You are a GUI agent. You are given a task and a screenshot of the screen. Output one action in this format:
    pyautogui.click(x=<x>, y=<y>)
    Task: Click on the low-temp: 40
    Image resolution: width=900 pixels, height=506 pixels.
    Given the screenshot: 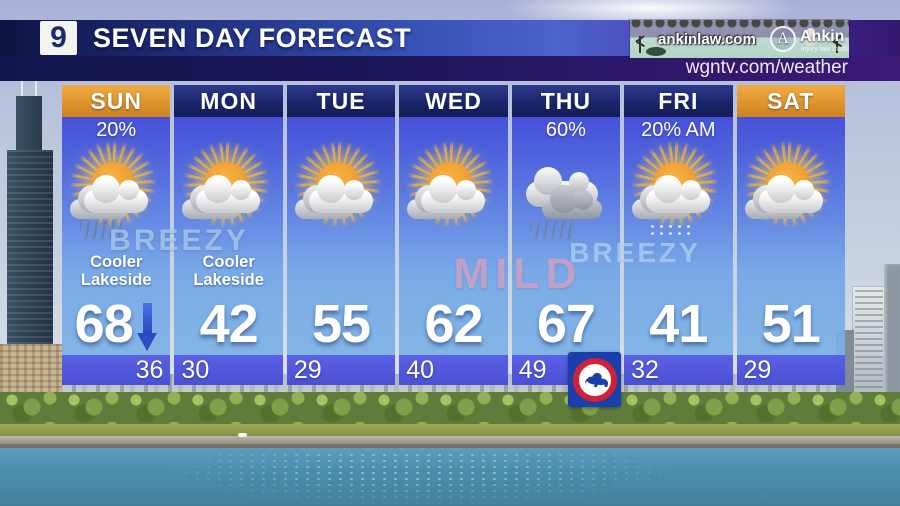 What is the action you would take?
    pyautogui.click(x=453, y=370)
    